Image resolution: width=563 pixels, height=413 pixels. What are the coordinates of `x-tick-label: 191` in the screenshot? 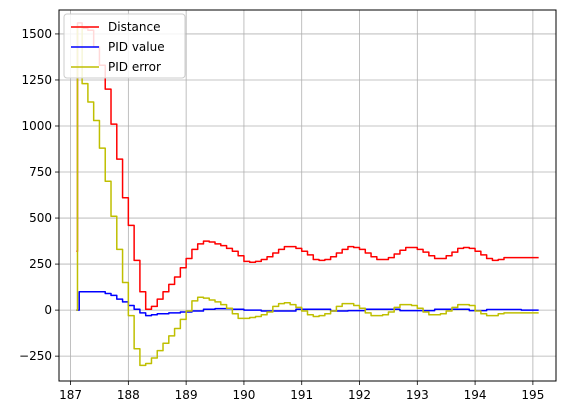 It's located at (301, 395).